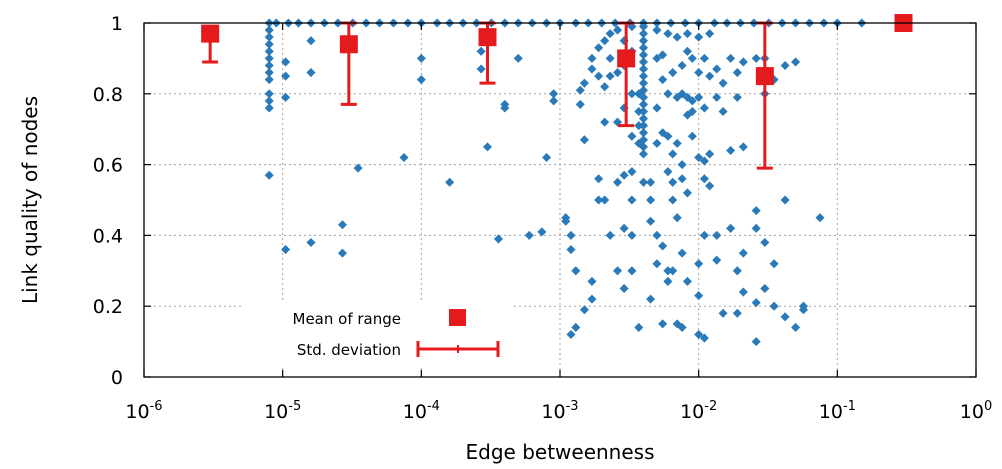 This screenshot has height=469, width=1002. What do you see at coordinates (143, 411) in the screenshot?
I see `x-tick-label: 10⁻⁶` at bounding box center [143, 411].